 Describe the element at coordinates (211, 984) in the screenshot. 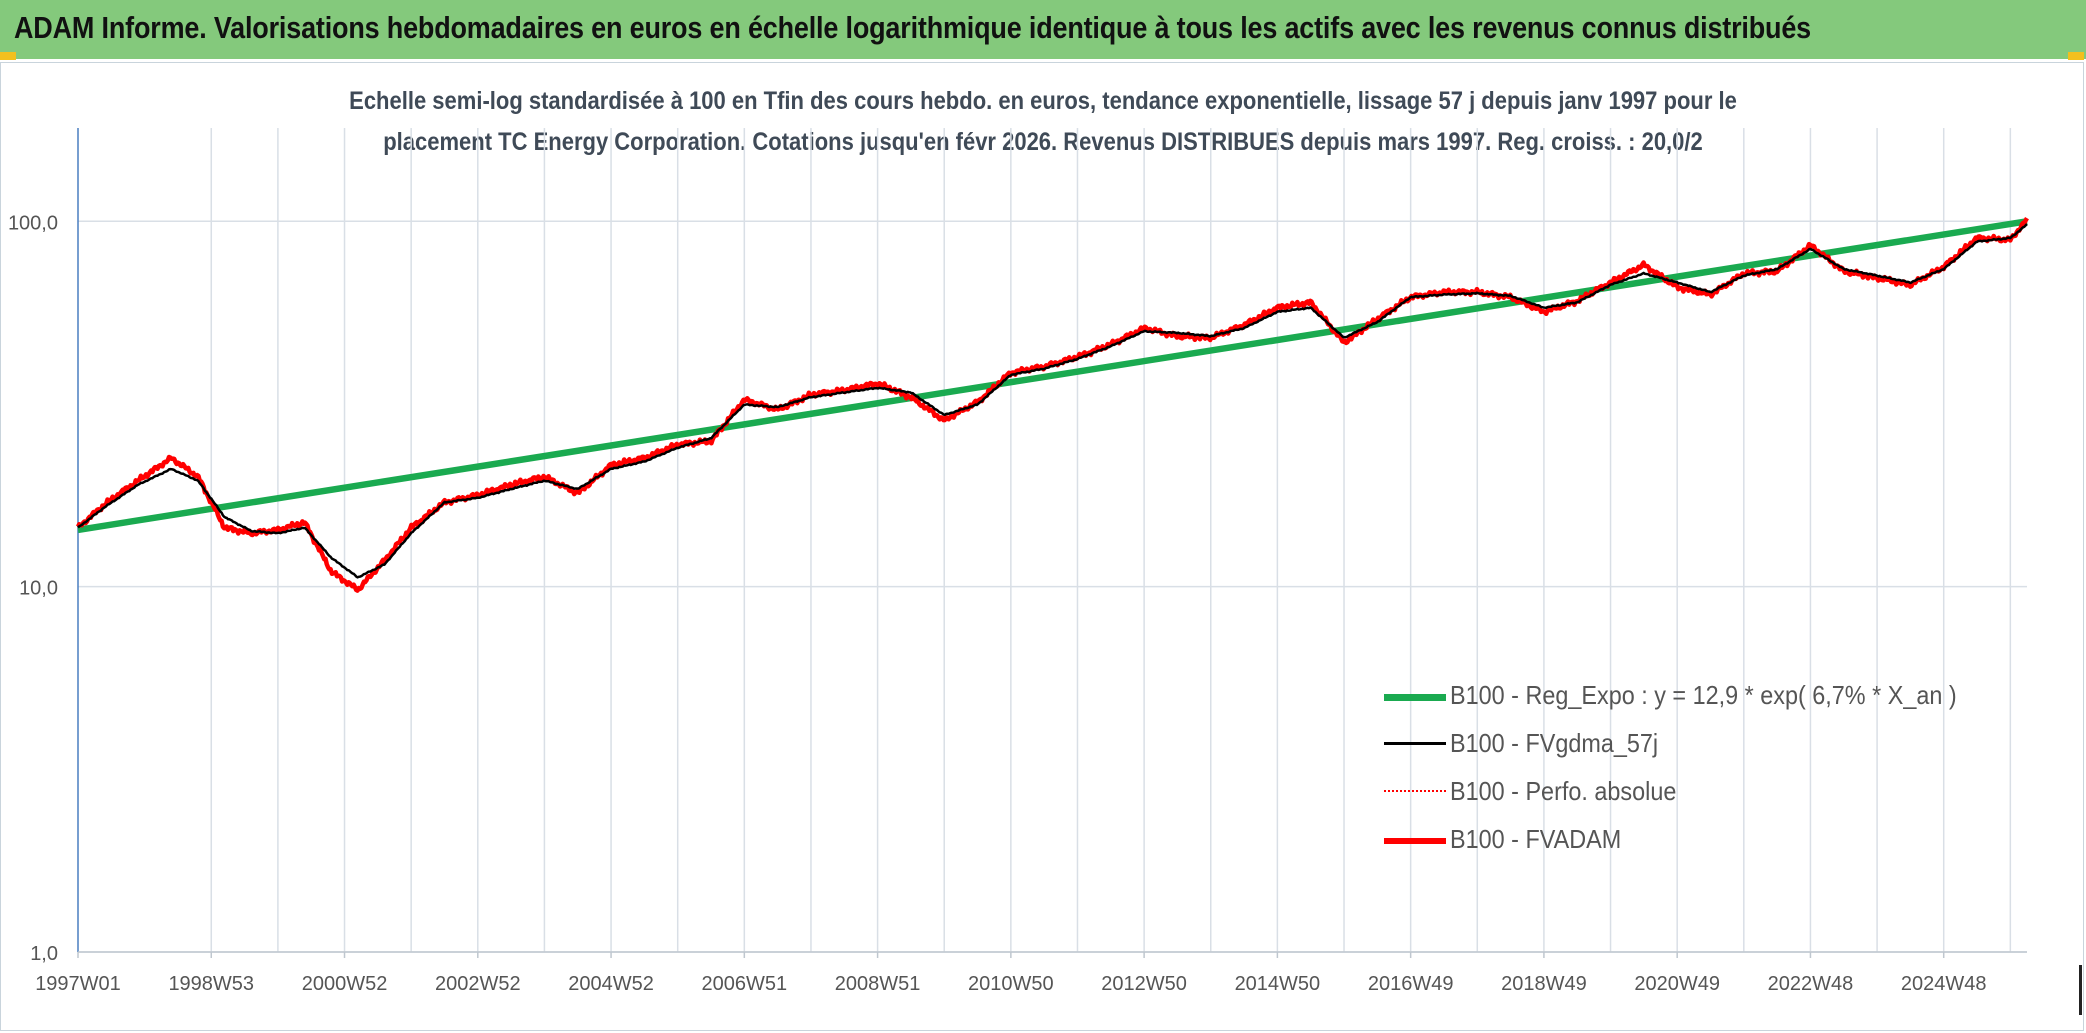

I see `x-tick-label: 1998W53` at that location.